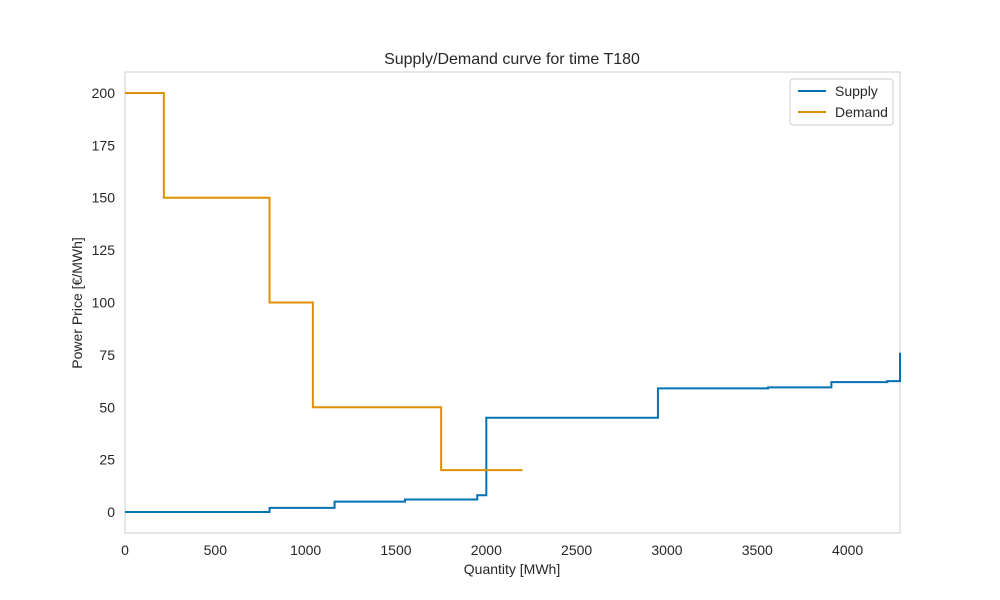 Image resolution: width=1000 pixels, height=600 pixels. What do you see at coordinates (486, 550) in the screenshot?
I see `x-tick-label: 2000` at bounding box center [486, 550].